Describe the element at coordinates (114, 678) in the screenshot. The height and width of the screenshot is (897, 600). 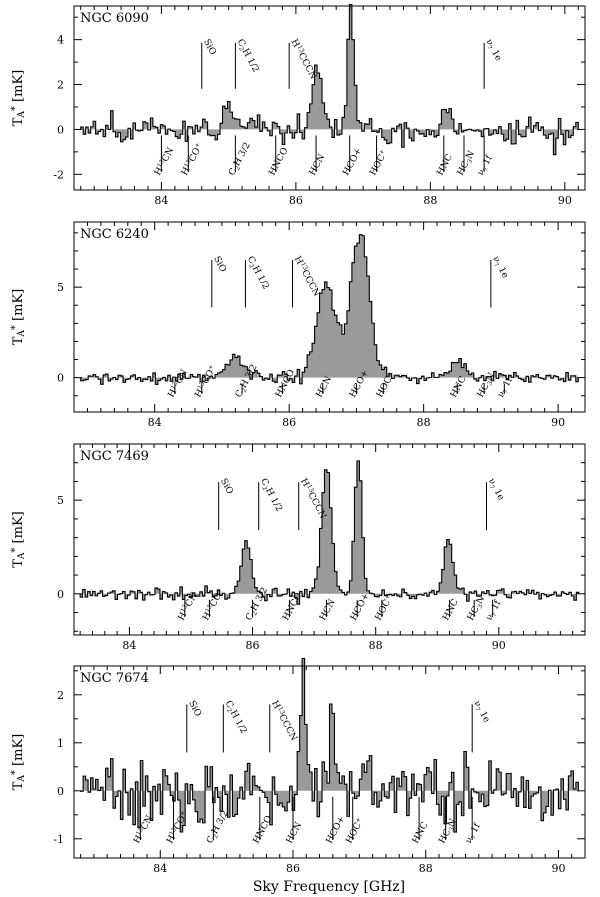
I see `panel-title: NGC 7674` at that location.